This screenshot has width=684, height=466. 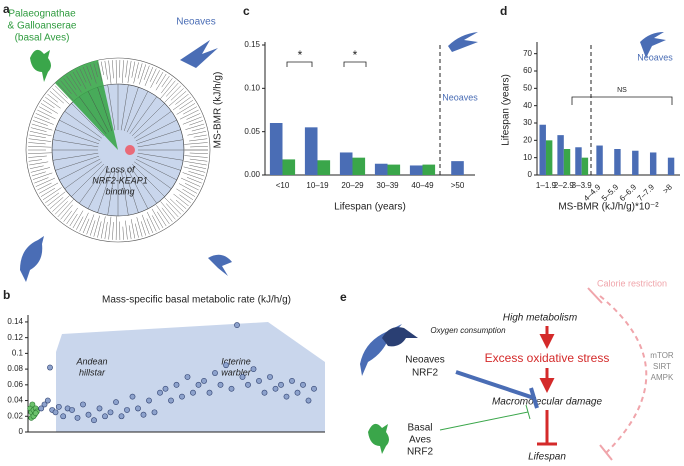 What do you see at coordinates (662, 355) in the screenshot?
I see `diagram-label: mTOR` at bounding box center [662, 355].